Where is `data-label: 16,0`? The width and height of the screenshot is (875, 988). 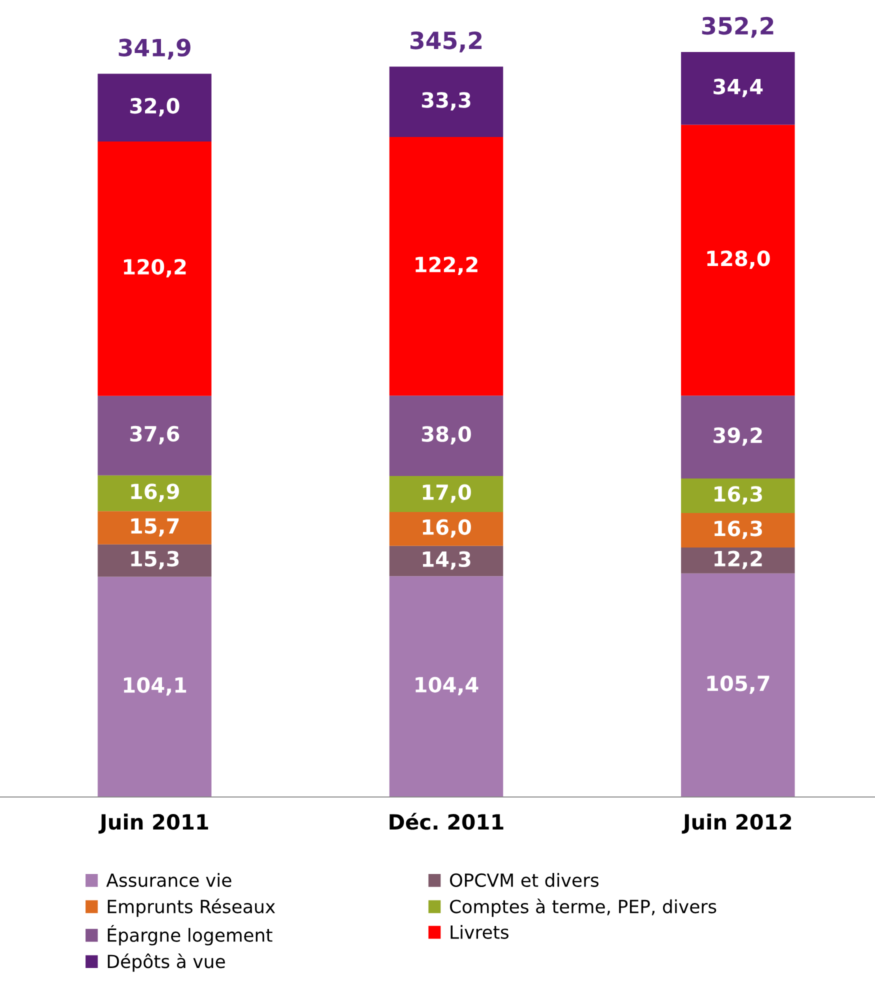 data-label: 16,0 is located at coordinates (446, 528).